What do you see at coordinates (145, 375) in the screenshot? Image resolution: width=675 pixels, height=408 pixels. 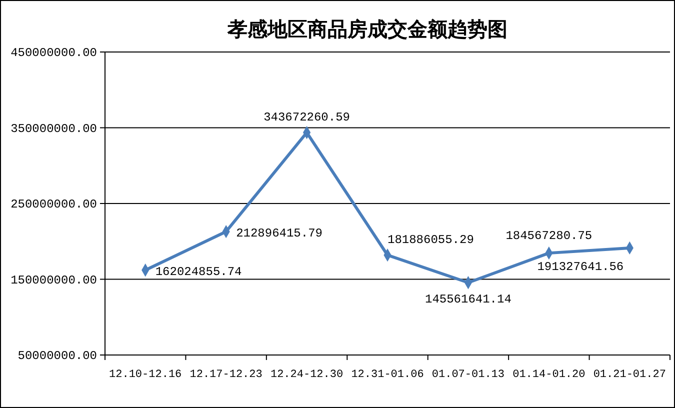 I see `x-tick-label: 12.10-12.16` at bounding box center [145, 375].